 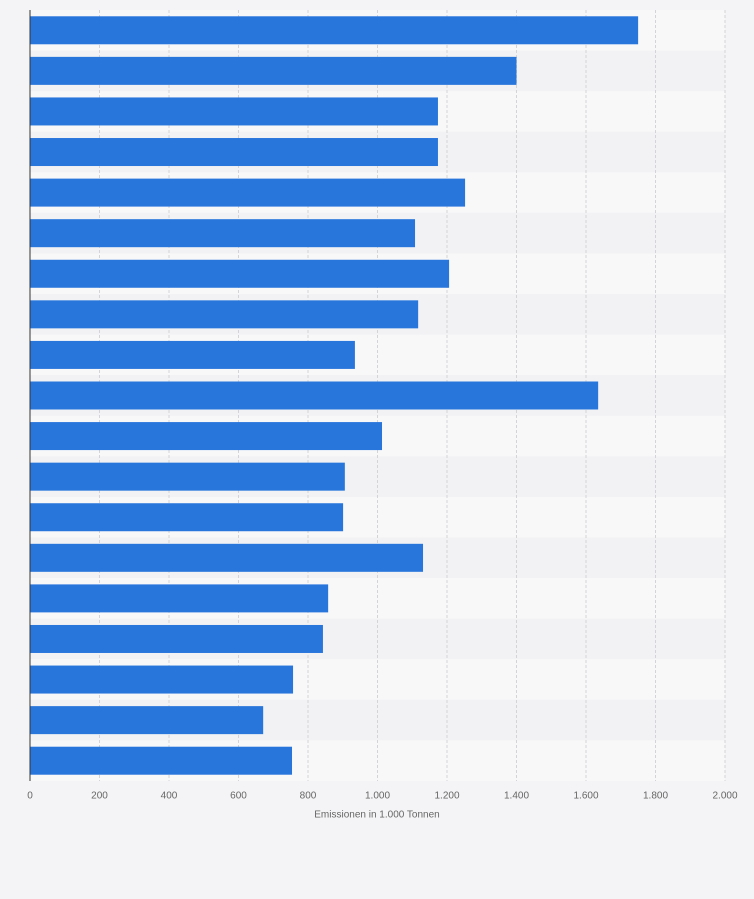 What do you see at coordinates (308, 796) in the screenshot?
I see `x-tick-label: 800` at bounding box center [308, 796].